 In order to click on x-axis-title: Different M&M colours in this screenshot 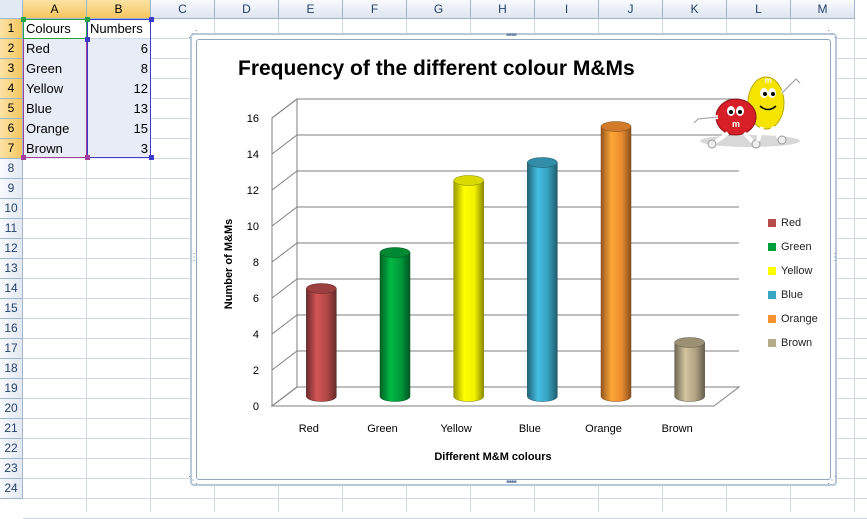, I will do `click(492, 457)`.